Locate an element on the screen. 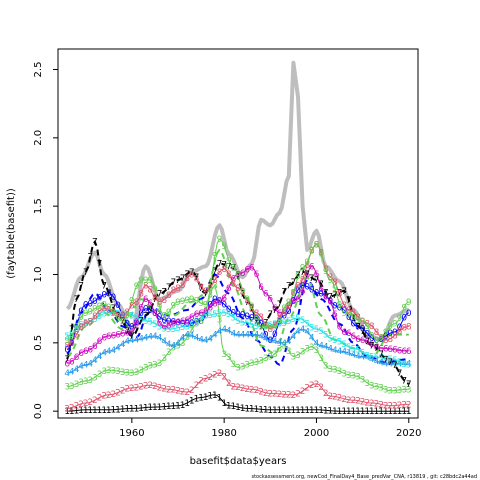 The width and height of the screenshot is (480, 480). y-tick-label: 0.0 is located at coordinates (38, 411).